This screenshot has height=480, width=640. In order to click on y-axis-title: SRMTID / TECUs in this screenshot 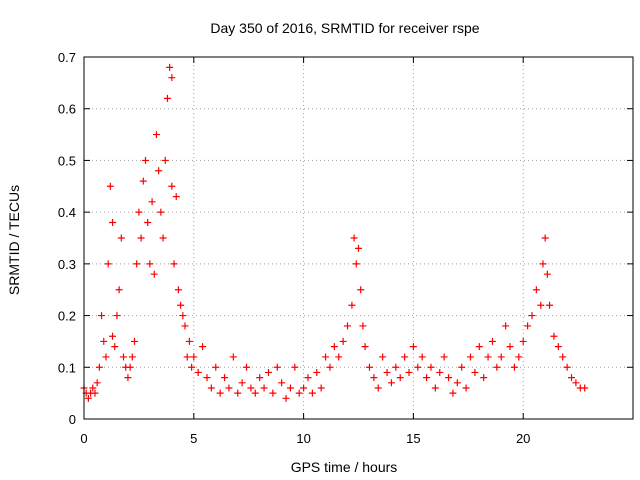, I will do `click(14, 240)`.